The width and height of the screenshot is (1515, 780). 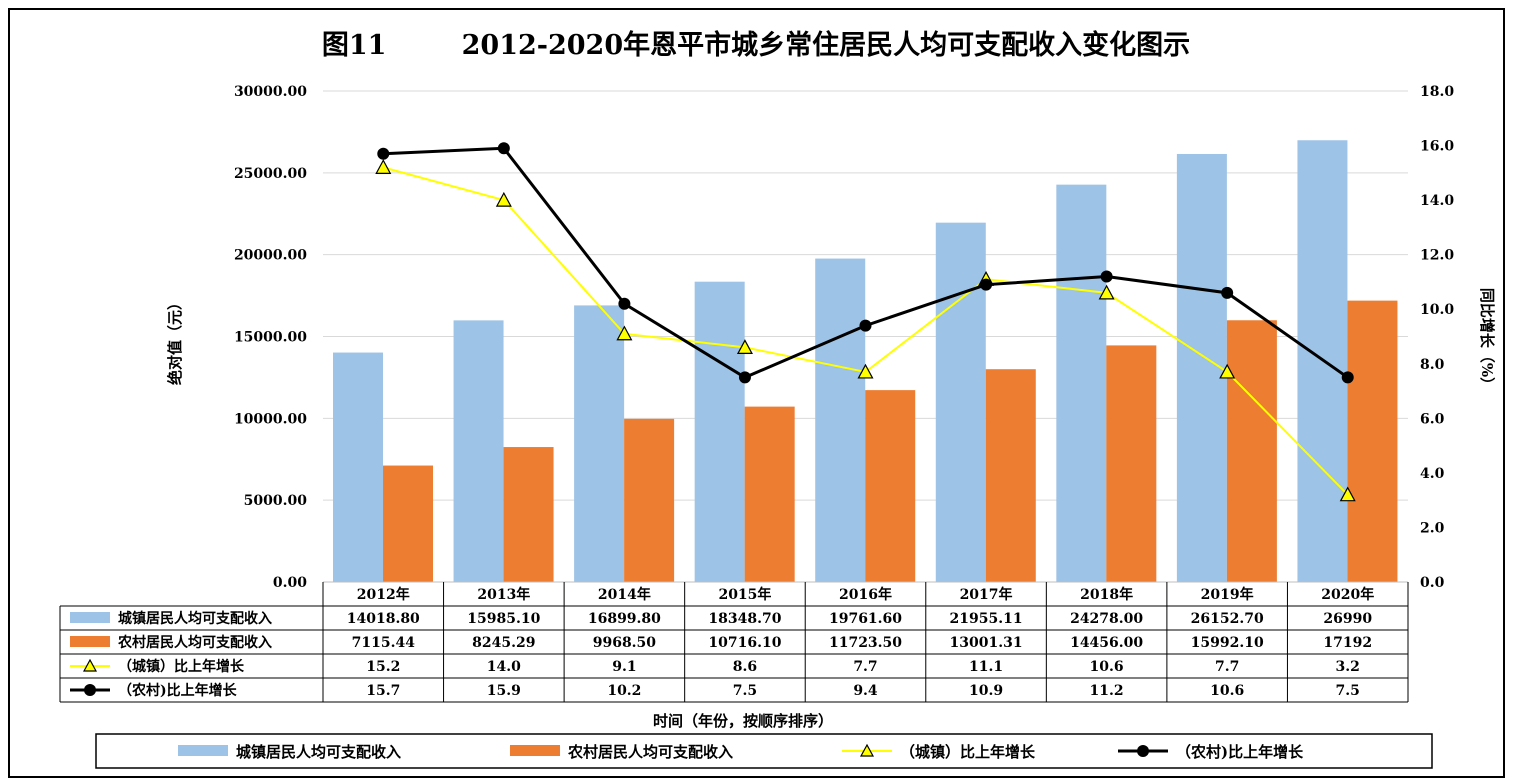 What do you see at coordinates (986, 619) in the screenshot?
I see `table-cell: 21955.11` at bounding box center [986, 619].